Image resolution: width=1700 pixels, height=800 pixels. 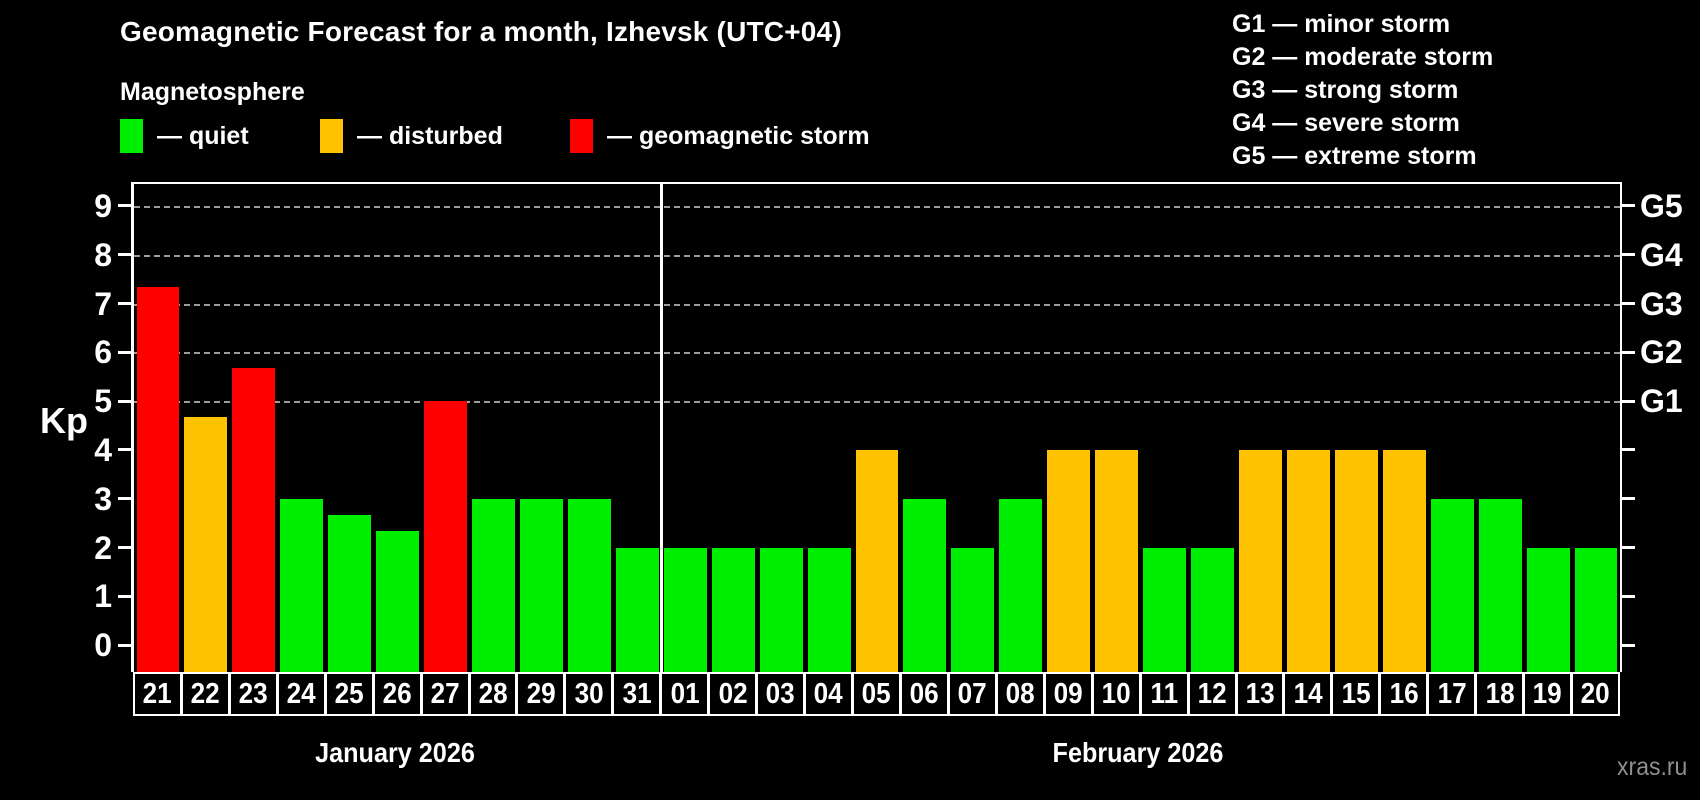 What do you see at coordinates (1661, 401) in the screenshot?
I see `right-axis-label-g1: G1` at bounding box center [1661, 401].